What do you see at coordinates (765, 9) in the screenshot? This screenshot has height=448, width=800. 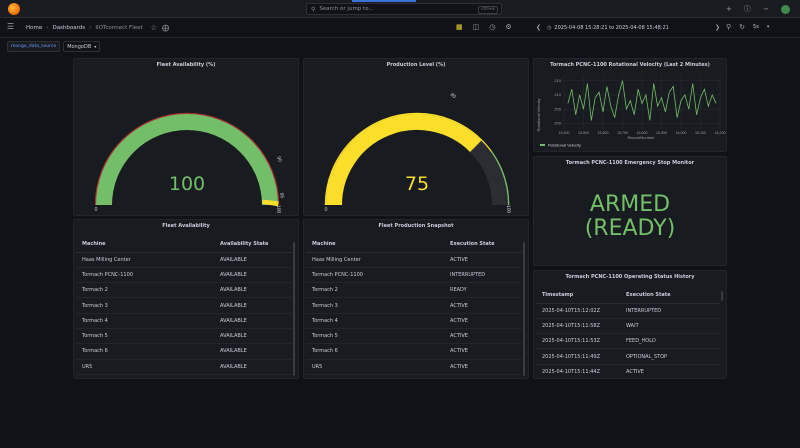 I see `rss-icon: ∽` at bounding box center [765, 9].